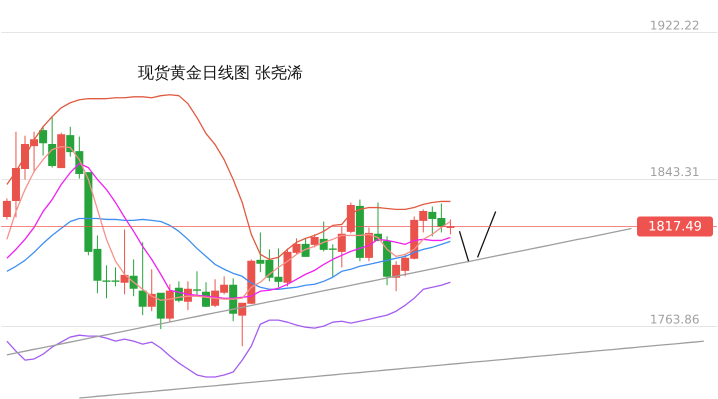 The height and width of the screenshot is (399, 718). I want to click on y-tick-label: 1922.22, so click(675, 25).